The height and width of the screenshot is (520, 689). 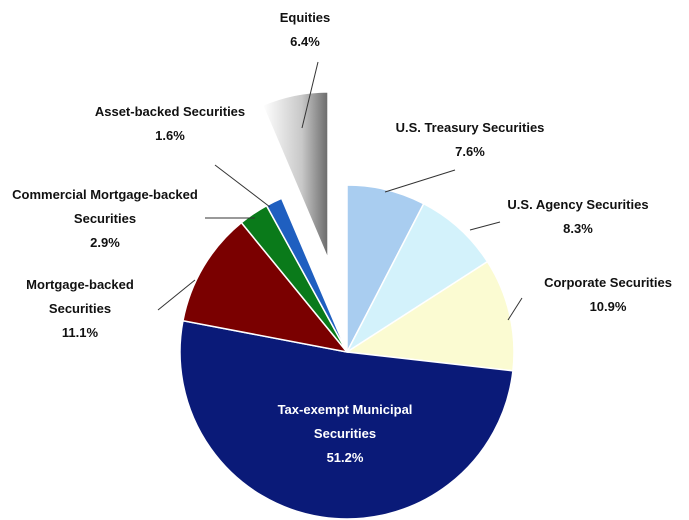 What do you see at coordinates (305, 17) in the screenshot?
I see `category-label: Equities` at bounding box center [305, 17].